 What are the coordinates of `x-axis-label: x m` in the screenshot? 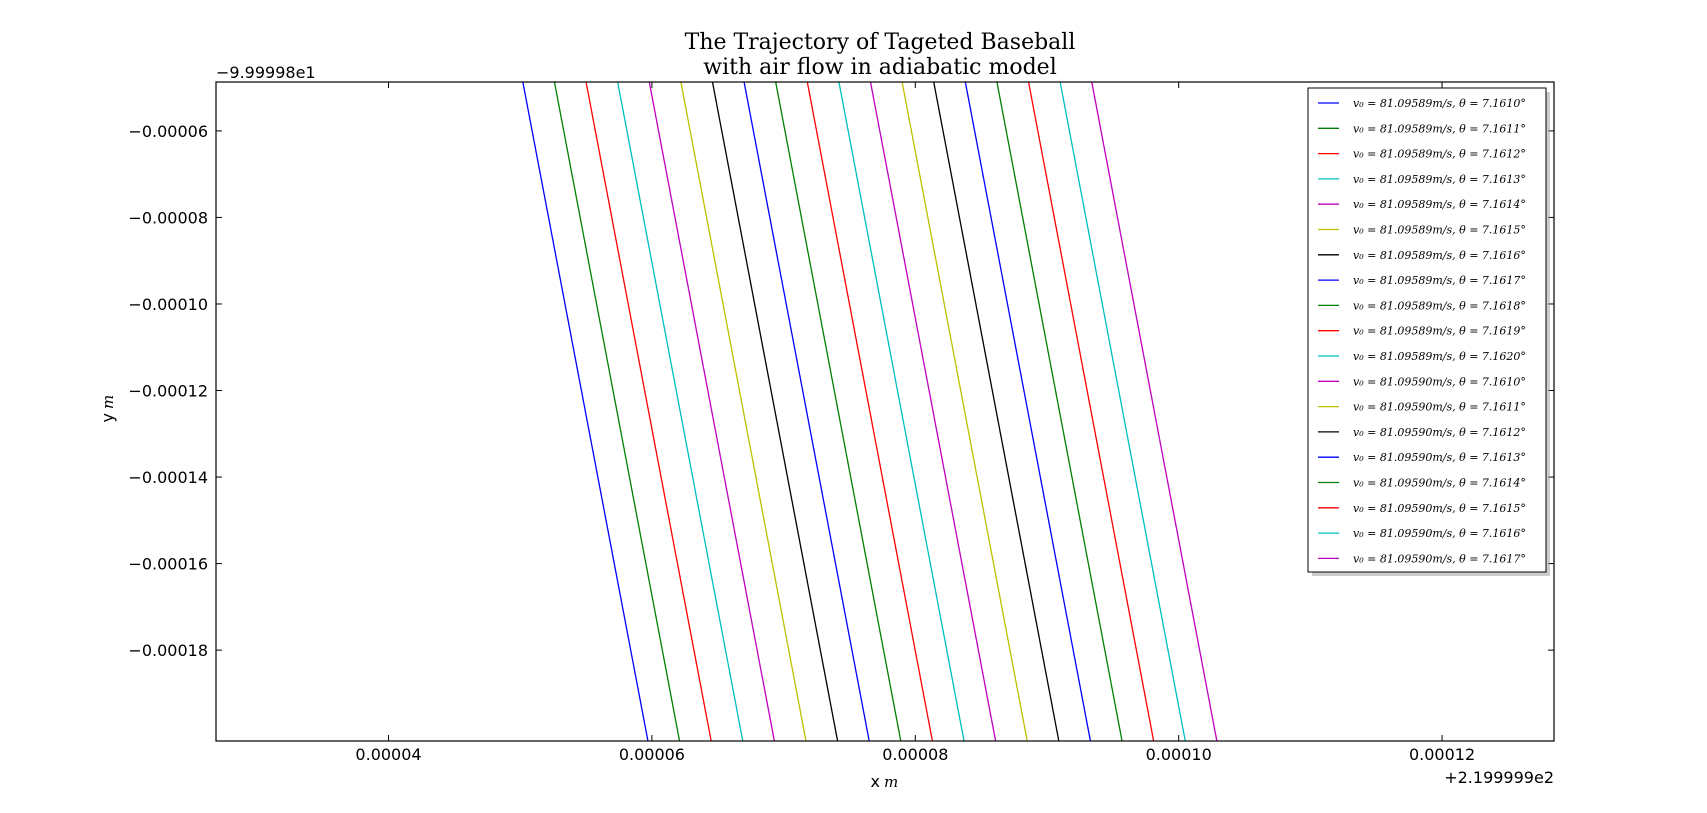 It's located at (885, 781).